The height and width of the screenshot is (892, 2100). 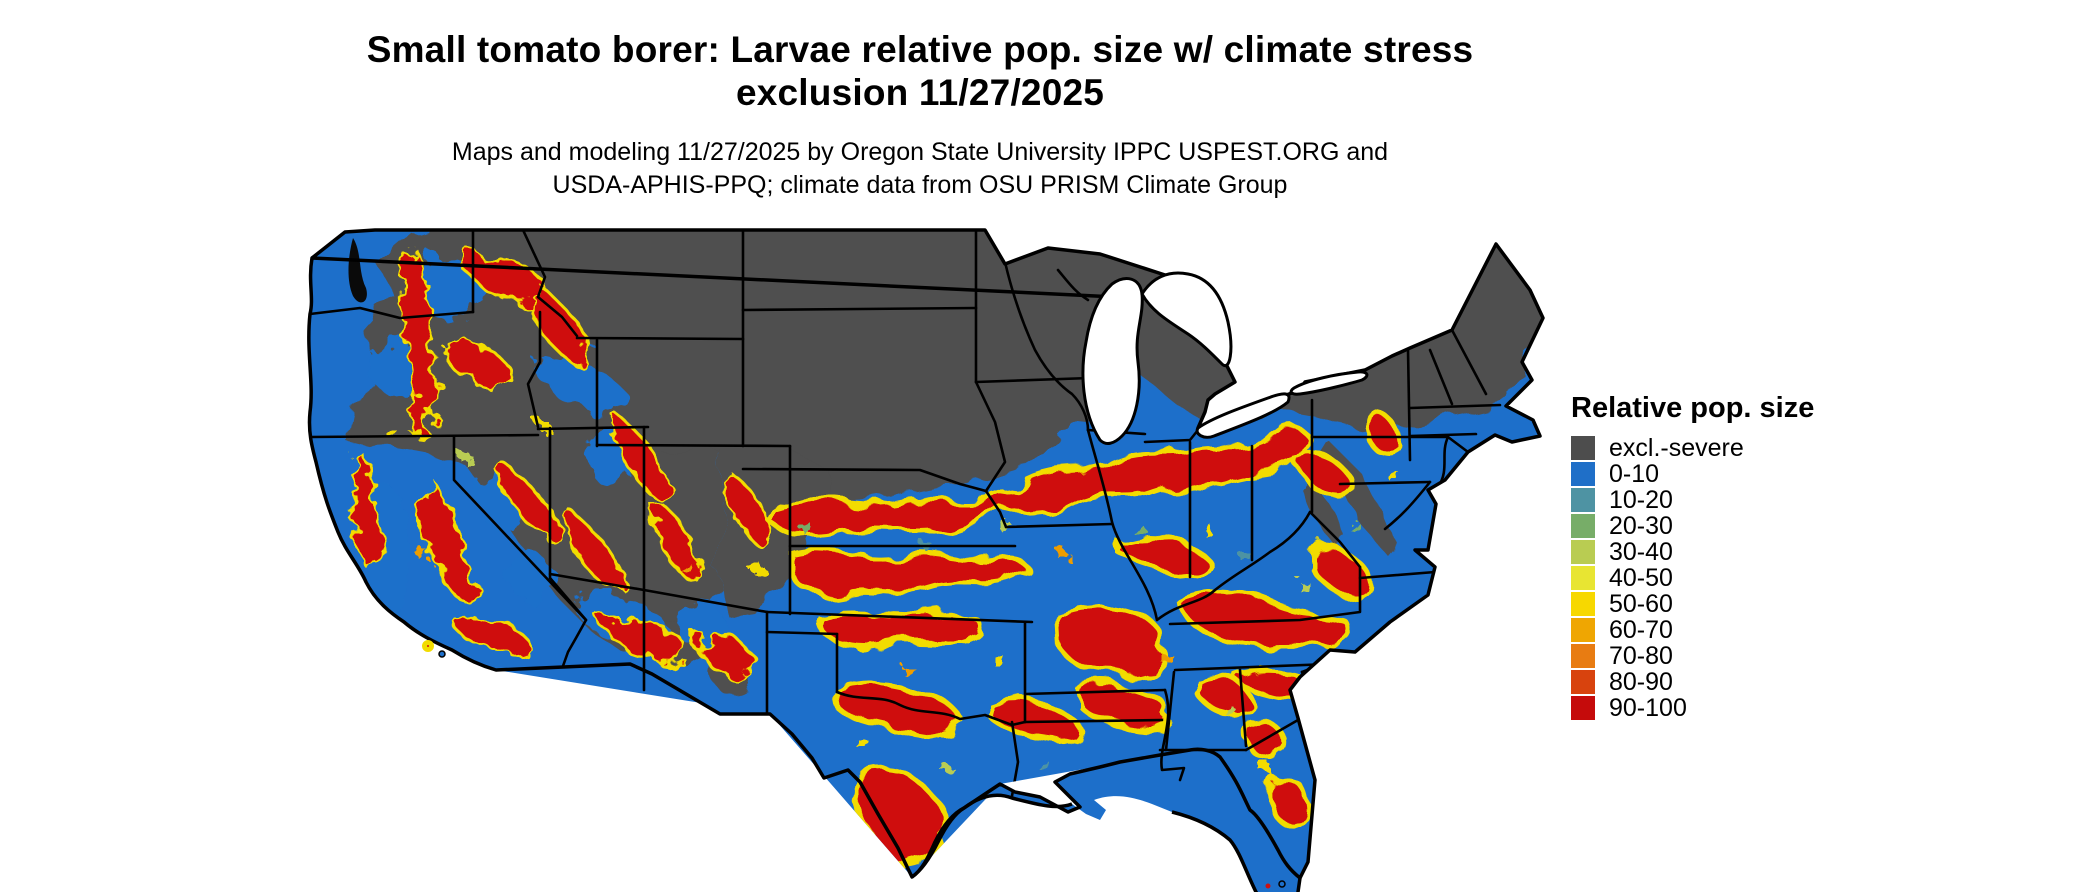 What do you see at coordinates (1736, 681) in the screenshot?
I see `legend-item: 80-90` at bounding box center [1736, 681].